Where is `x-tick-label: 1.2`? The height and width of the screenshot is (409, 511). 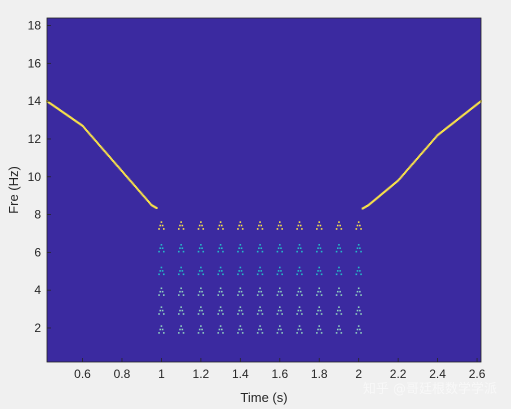 x-tick-label: 1.2 is located at coordinates (201, 374).